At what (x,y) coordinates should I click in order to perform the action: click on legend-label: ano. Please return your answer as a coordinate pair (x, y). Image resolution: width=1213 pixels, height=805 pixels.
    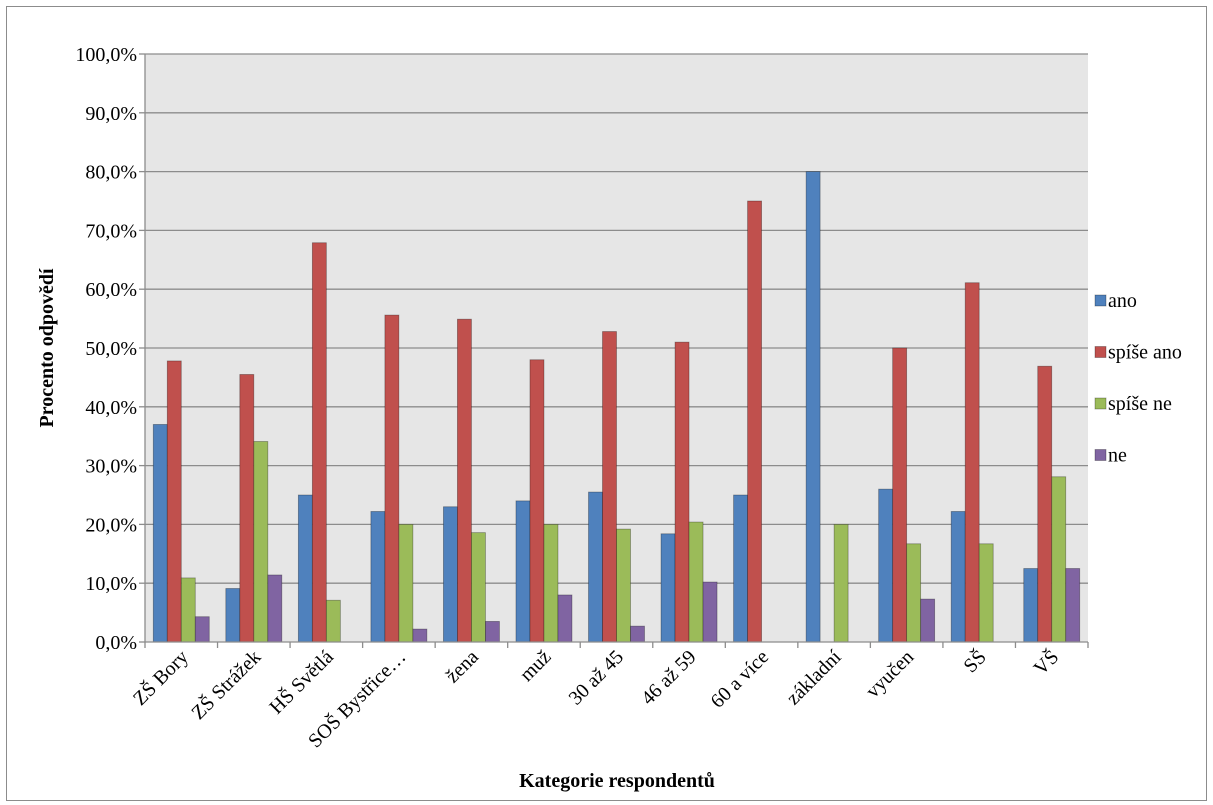
    Looking at the image, I should click on (1122, 301).